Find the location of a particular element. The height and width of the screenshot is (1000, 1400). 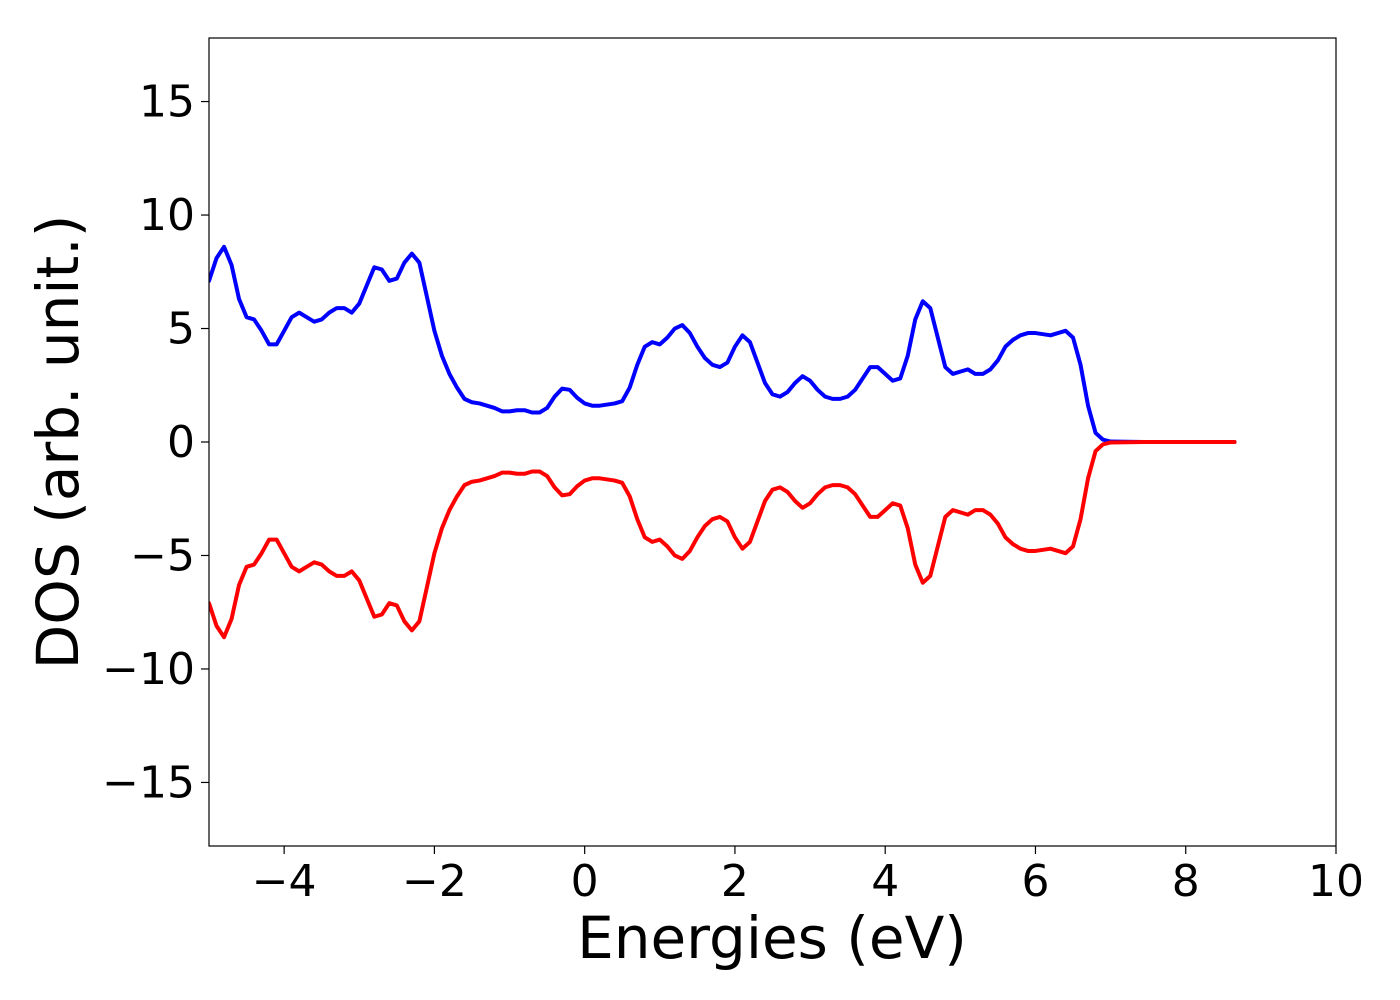

x-tick-label: 10 is located at coordinates (1336, 881).